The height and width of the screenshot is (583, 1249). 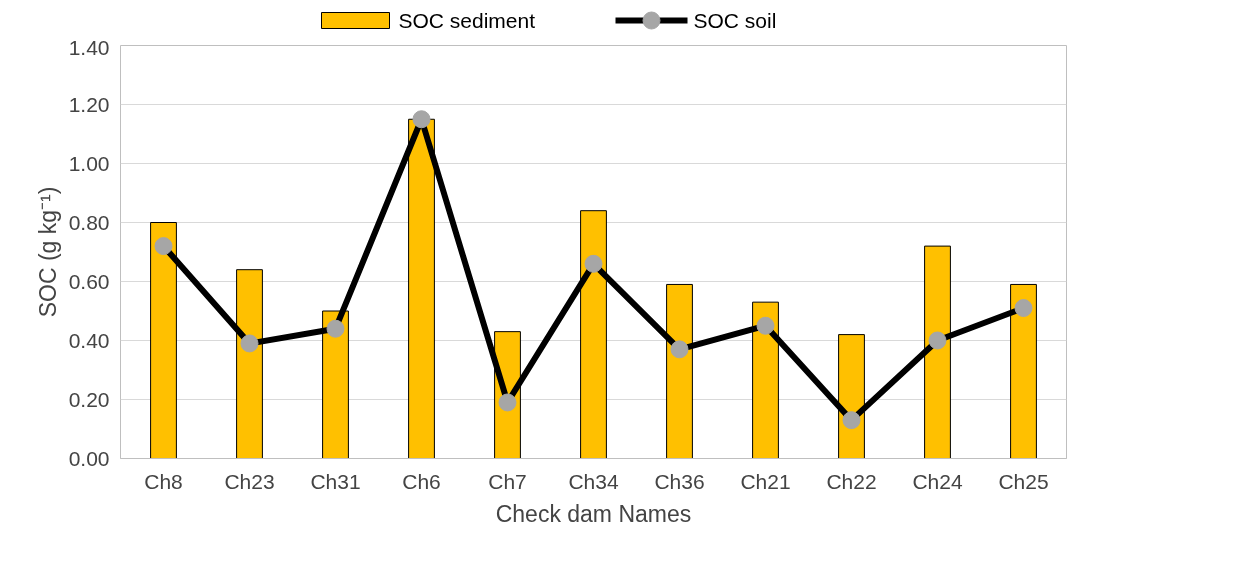 What do you see at coordinates (89, 47) in the screenshot?
I see `y-tick-label: 1.40` at bounding box center [89, 47].